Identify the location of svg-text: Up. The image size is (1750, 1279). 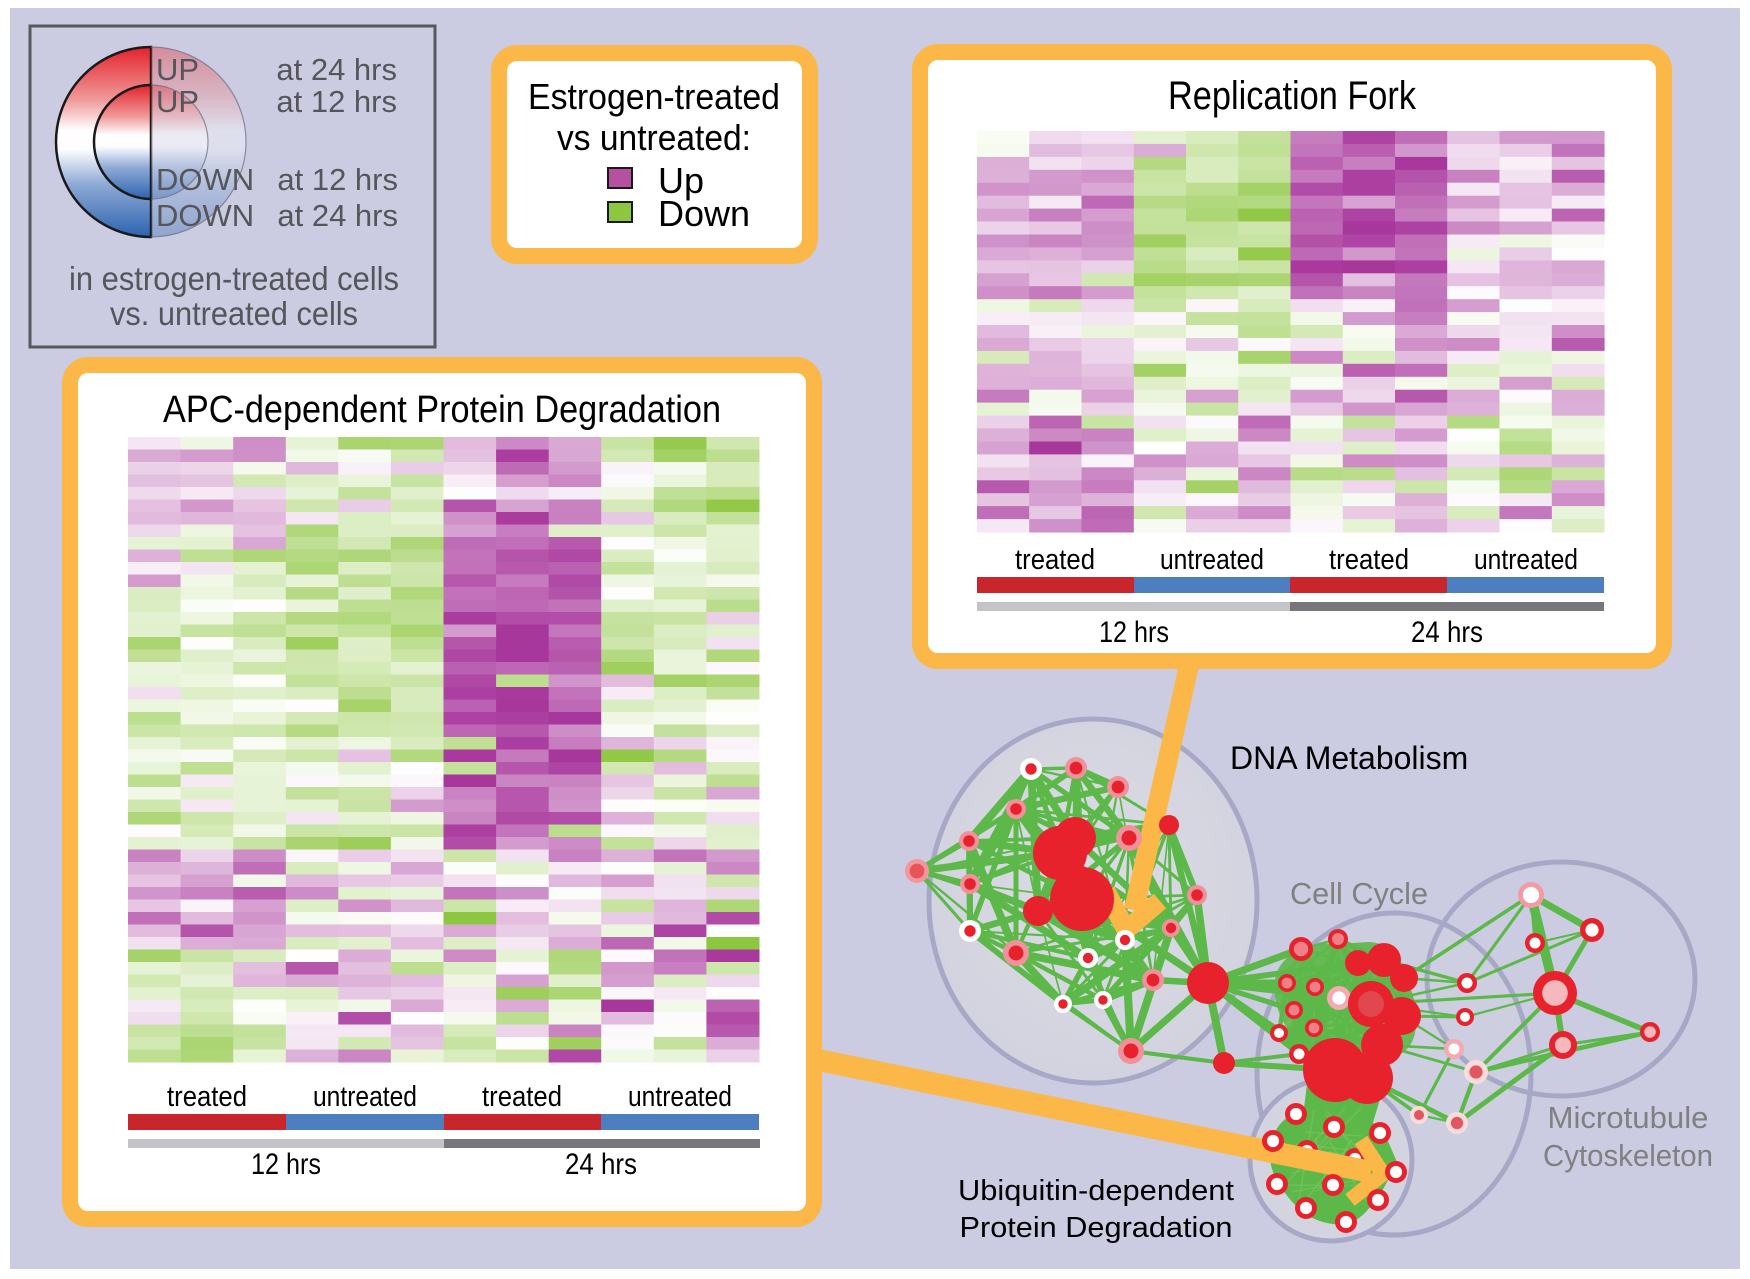
(681, 180).